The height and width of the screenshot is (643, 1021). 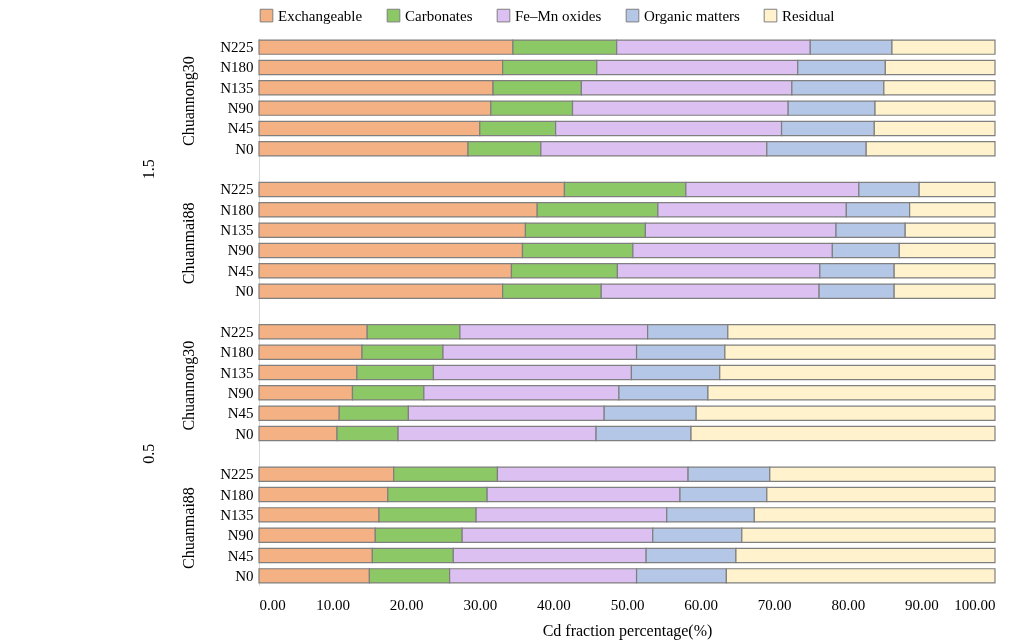 What do you see at coordinates (439, 15) in the screenshot?
I see `legend-label: Carbonates` at bounding box center [439, 15].